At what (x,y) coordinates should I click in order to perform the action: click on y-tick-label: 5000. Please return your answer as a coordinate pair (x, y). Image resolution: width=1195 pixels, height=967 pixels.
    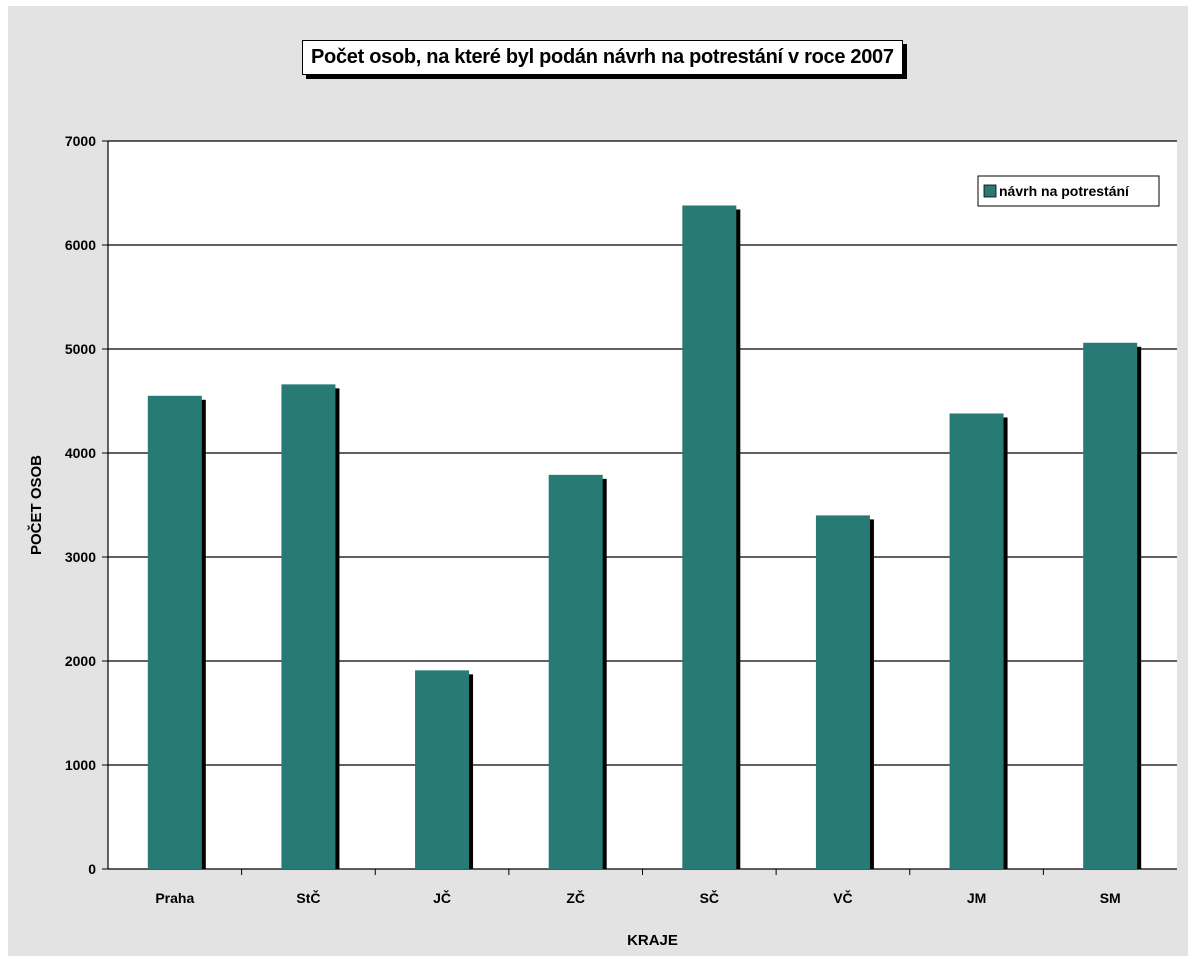
    Looking at the image, I should click on (80, 349).